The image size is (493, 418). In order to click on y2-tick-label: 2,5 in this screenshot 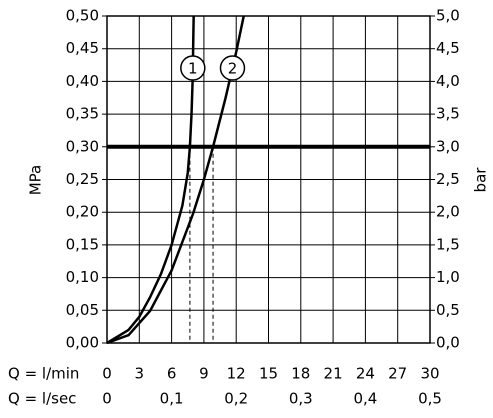, I will do `click(448, 179)`.